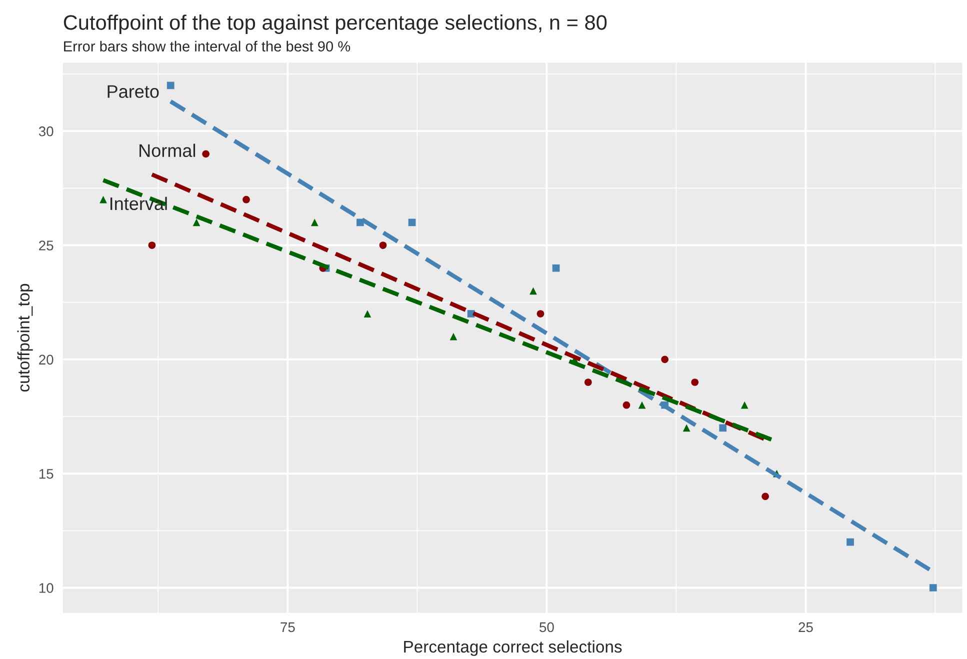 The image size is (967, 659). I want to click on y-axis-title: cutoffpoint_top, so click(25, 338).